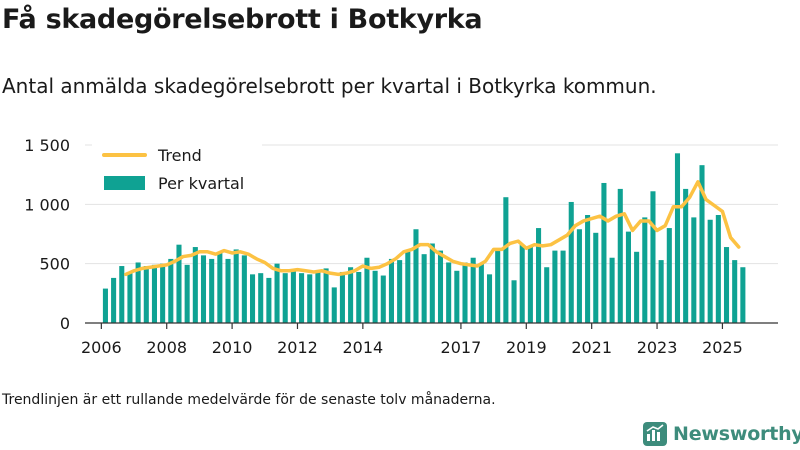  I want to click on x-tick-label: 2008, so click(166, 347).